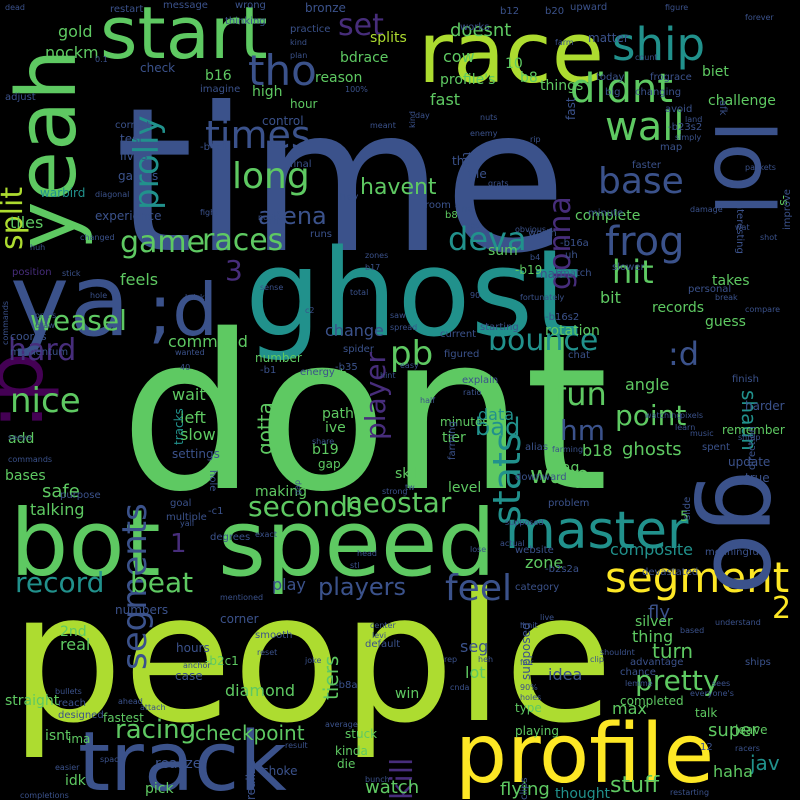  Describe the element at coordinates (702, 433) in the screenshot. I see `word-music: music` at that location.